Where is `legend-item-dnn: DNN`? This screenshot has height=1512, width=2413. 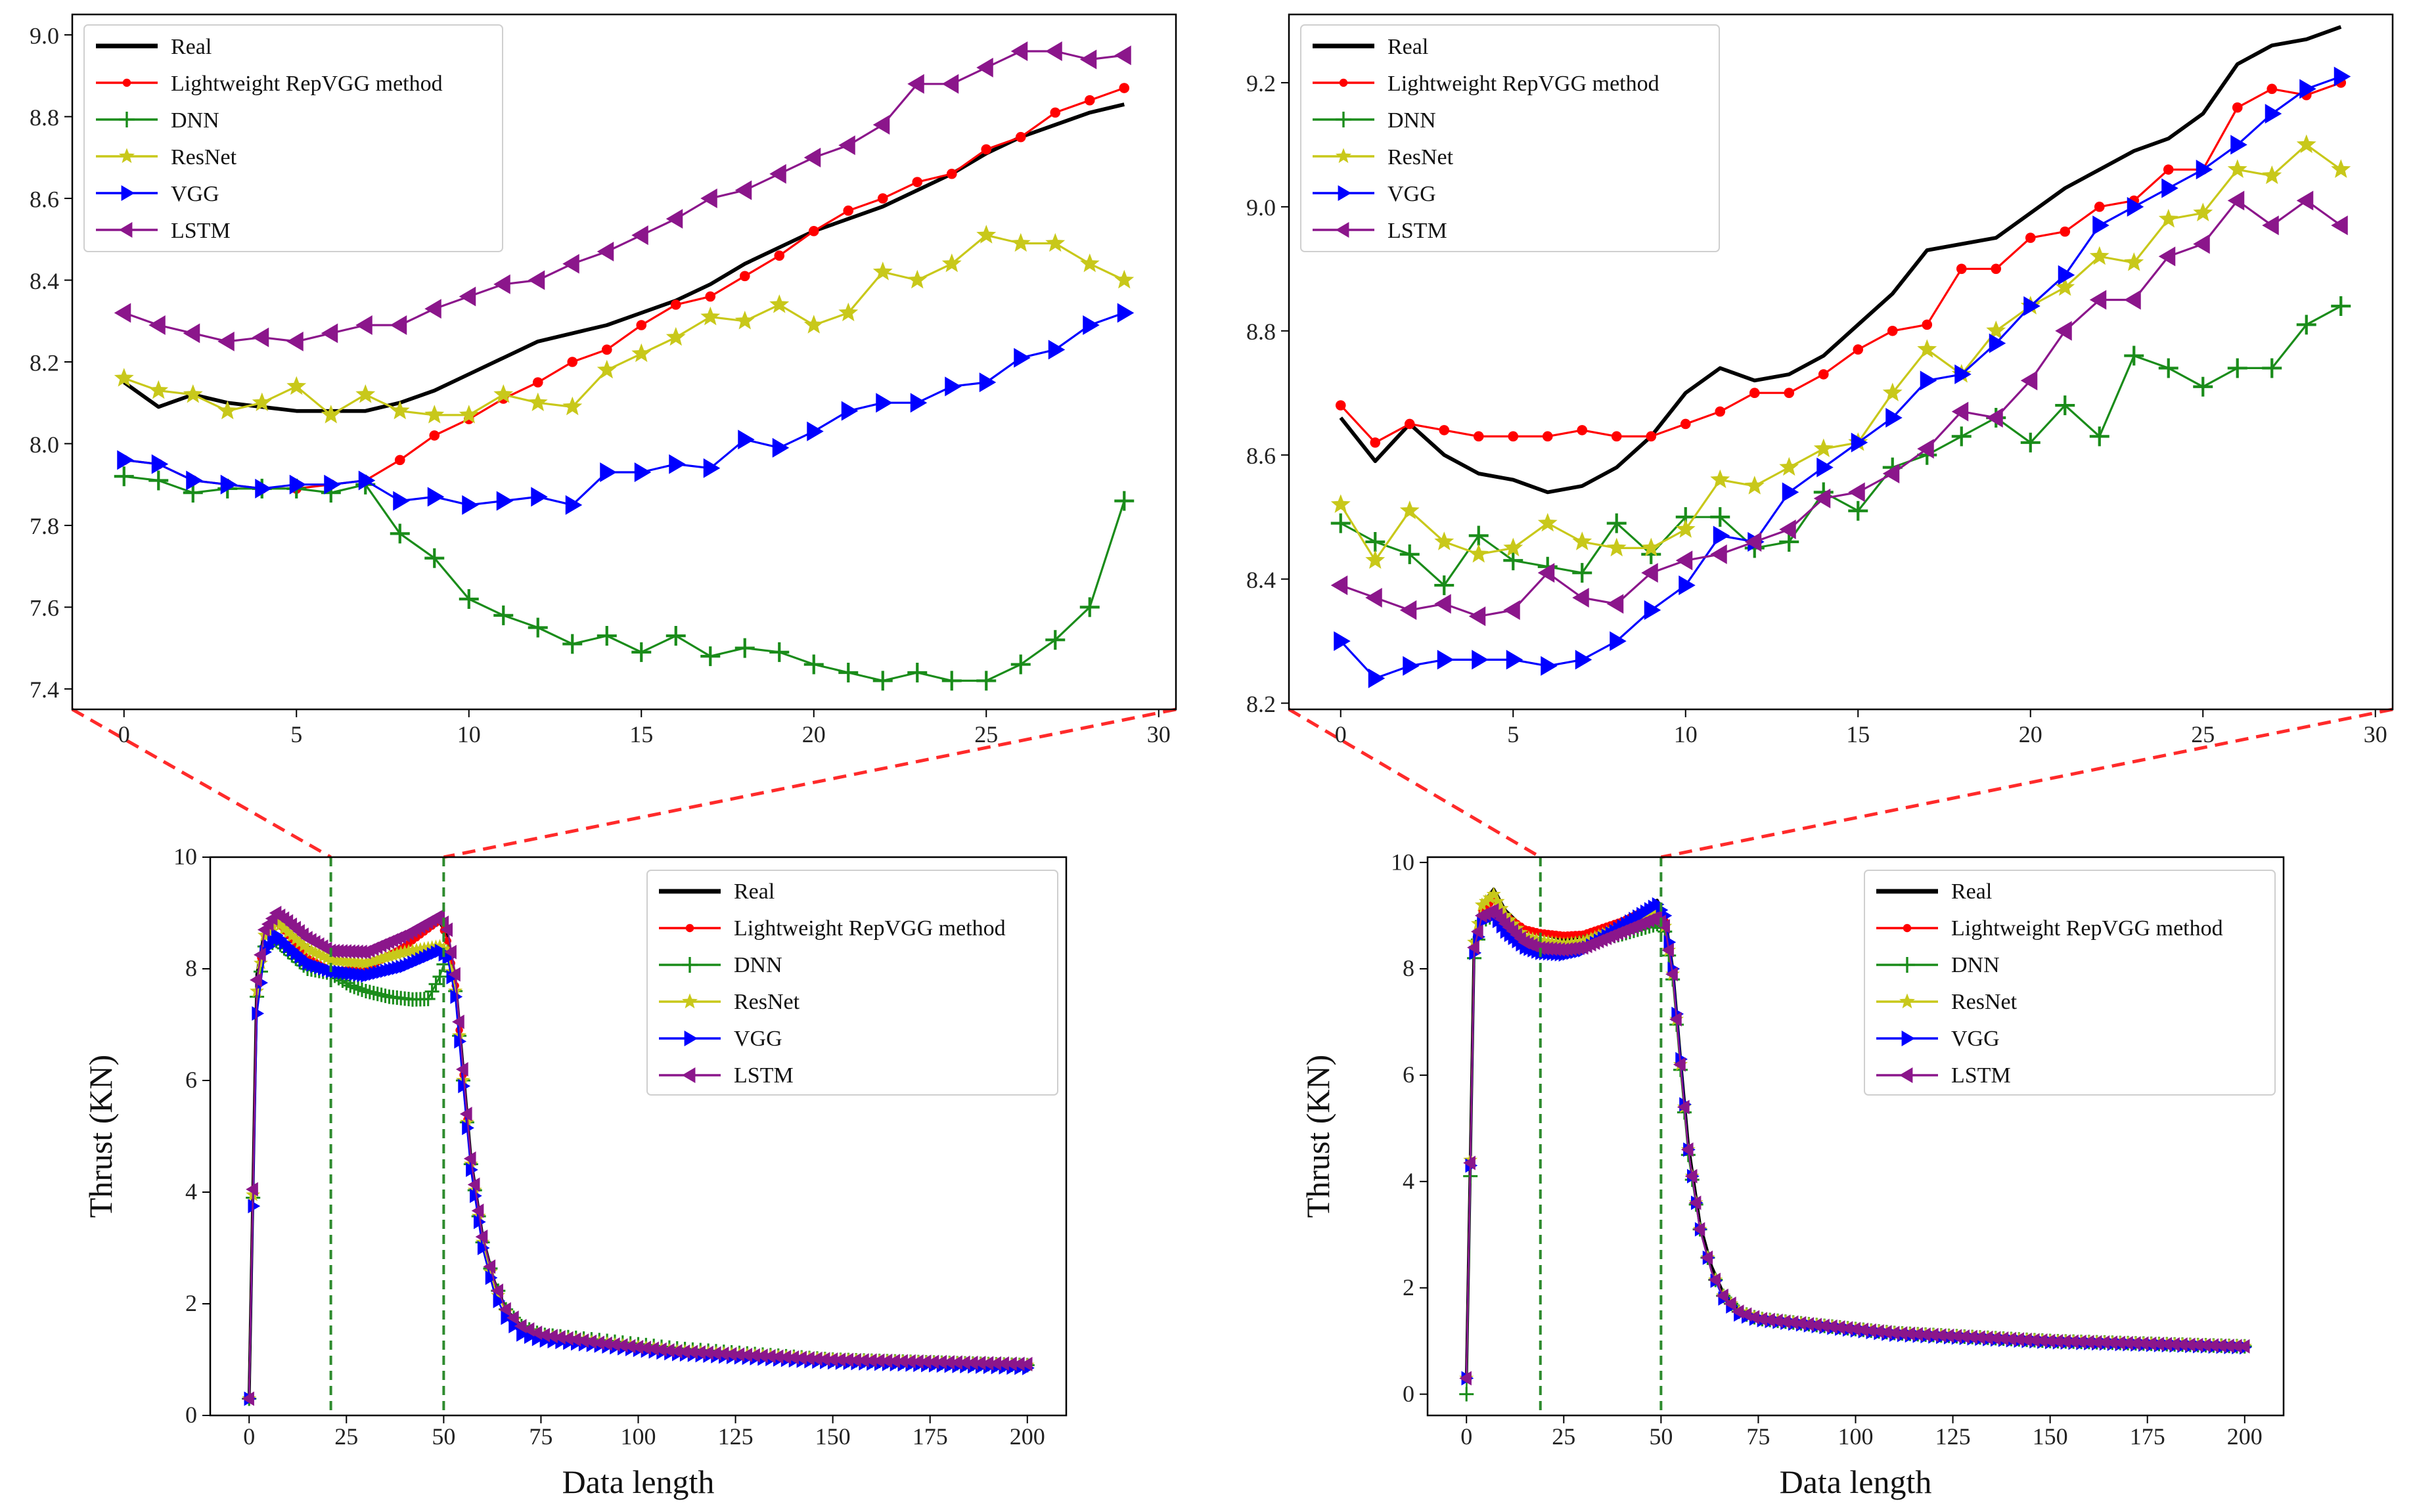
legend-item-dnn: DNN is located at coordinates (1374, 121).